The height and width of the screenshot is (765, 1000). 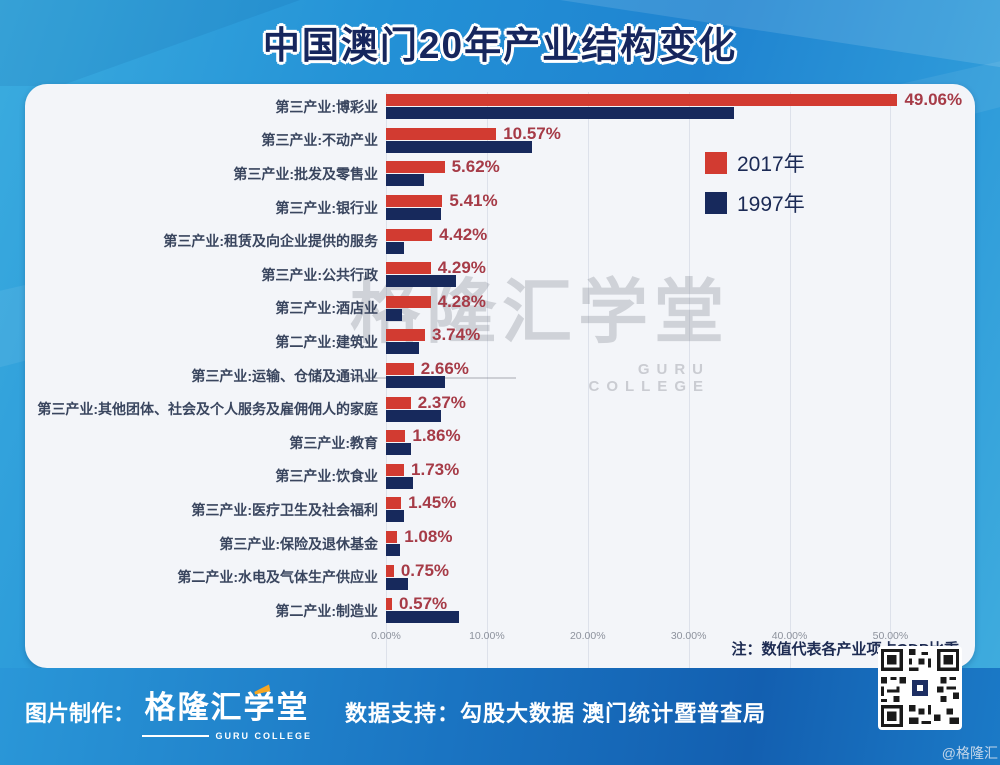 I want to click on value-label: 2.66%, so click(x=444, y=369).